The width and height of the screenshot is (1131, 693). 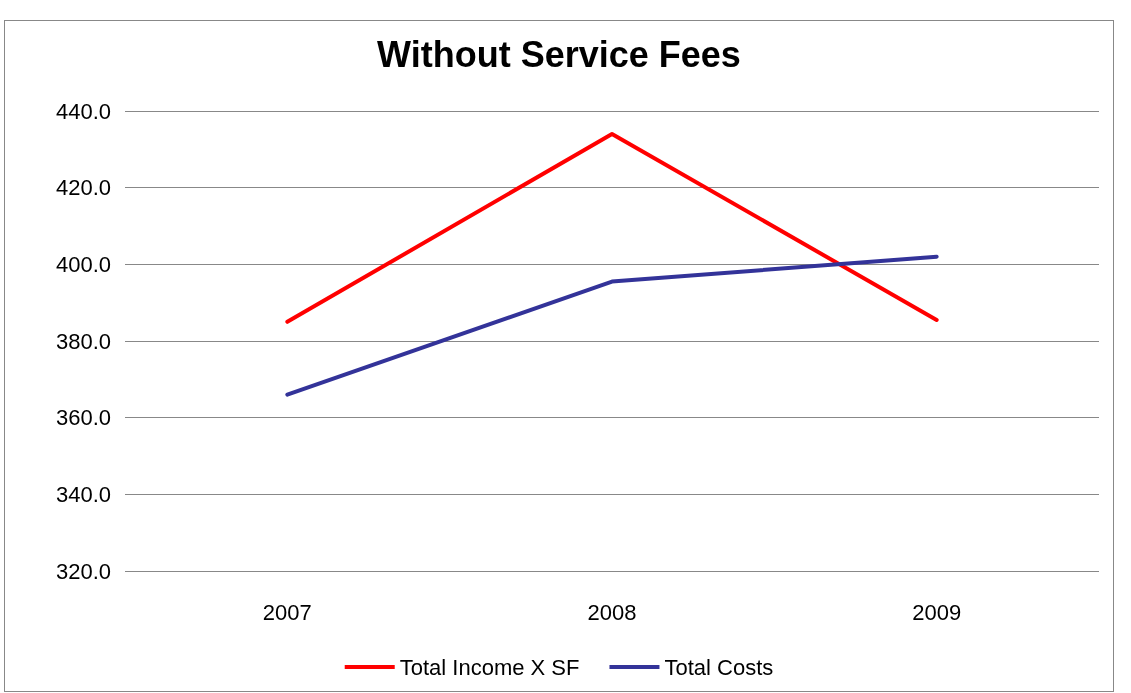 What do you see at coordinates (937, 612) in the screenshot?
I see `x-tick-label: 2009` at bounding box center [937, 612].